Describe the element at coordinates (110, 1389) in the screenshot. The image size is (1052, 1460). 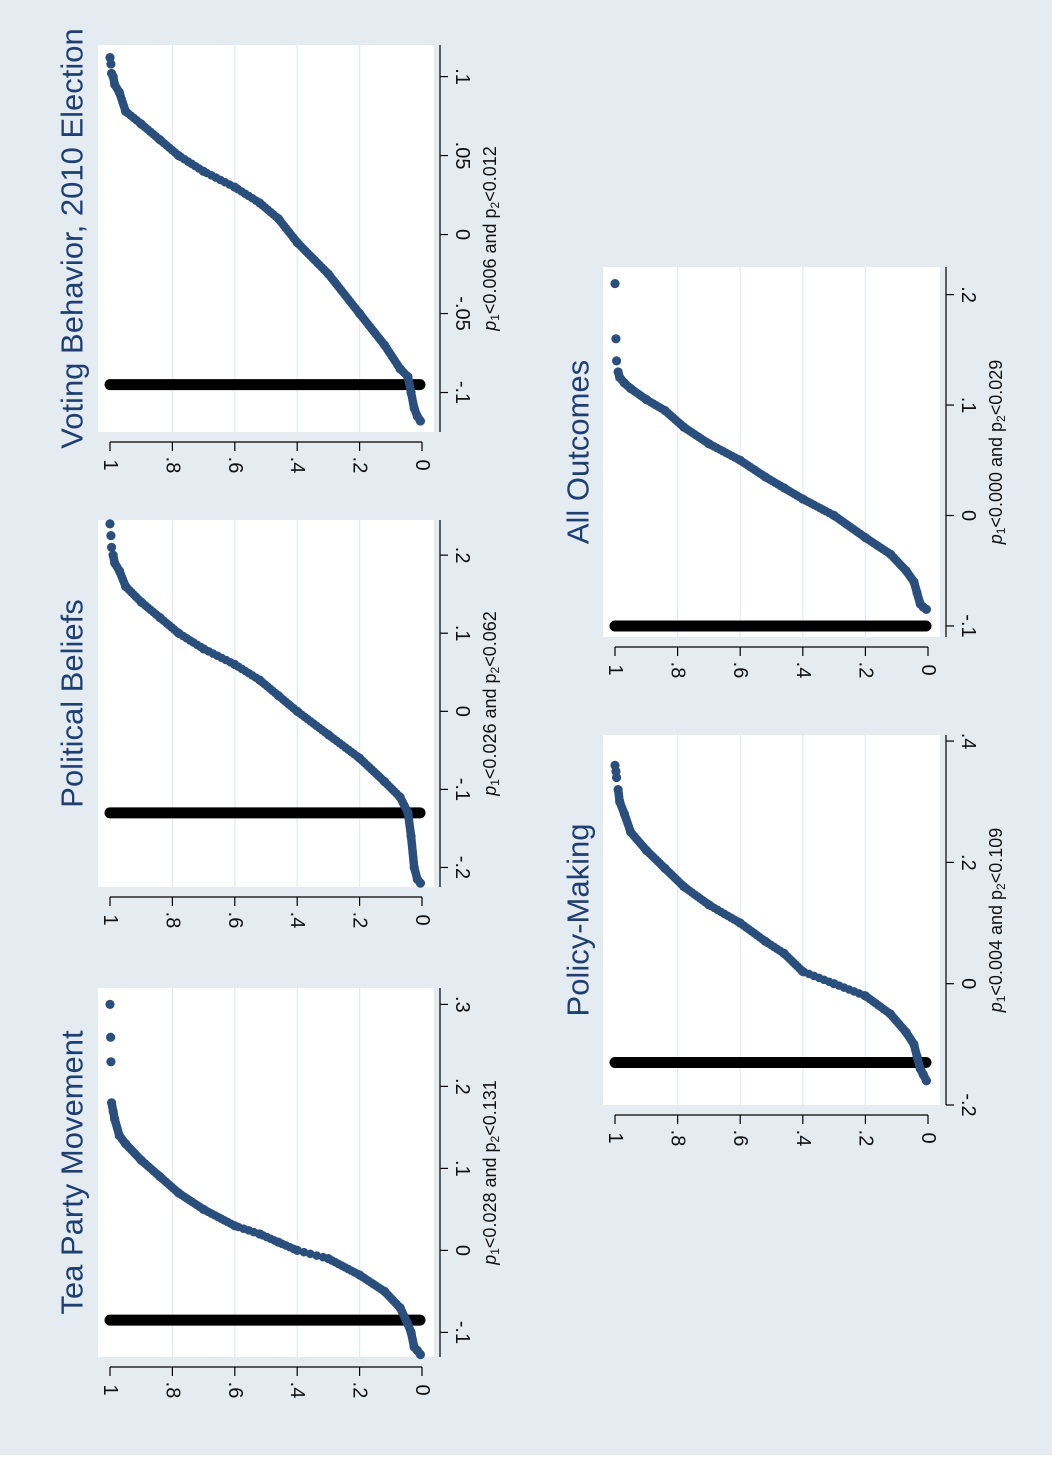
I see `y-tick-label: 1` at that location.